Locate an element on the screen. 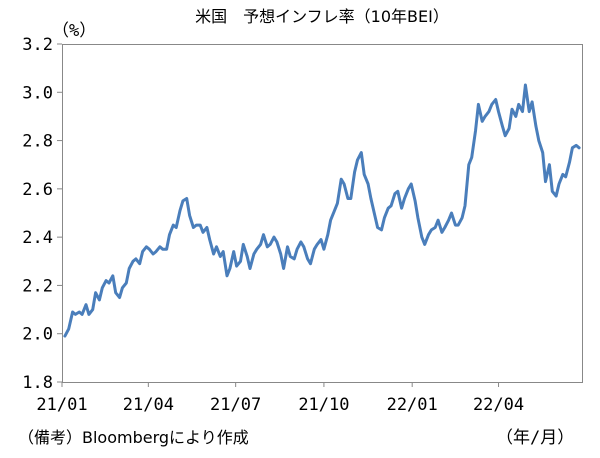 The width and height of the screenshot is (600, 458). x-unit-label: （年/月） is located at coordinates (535, 438).